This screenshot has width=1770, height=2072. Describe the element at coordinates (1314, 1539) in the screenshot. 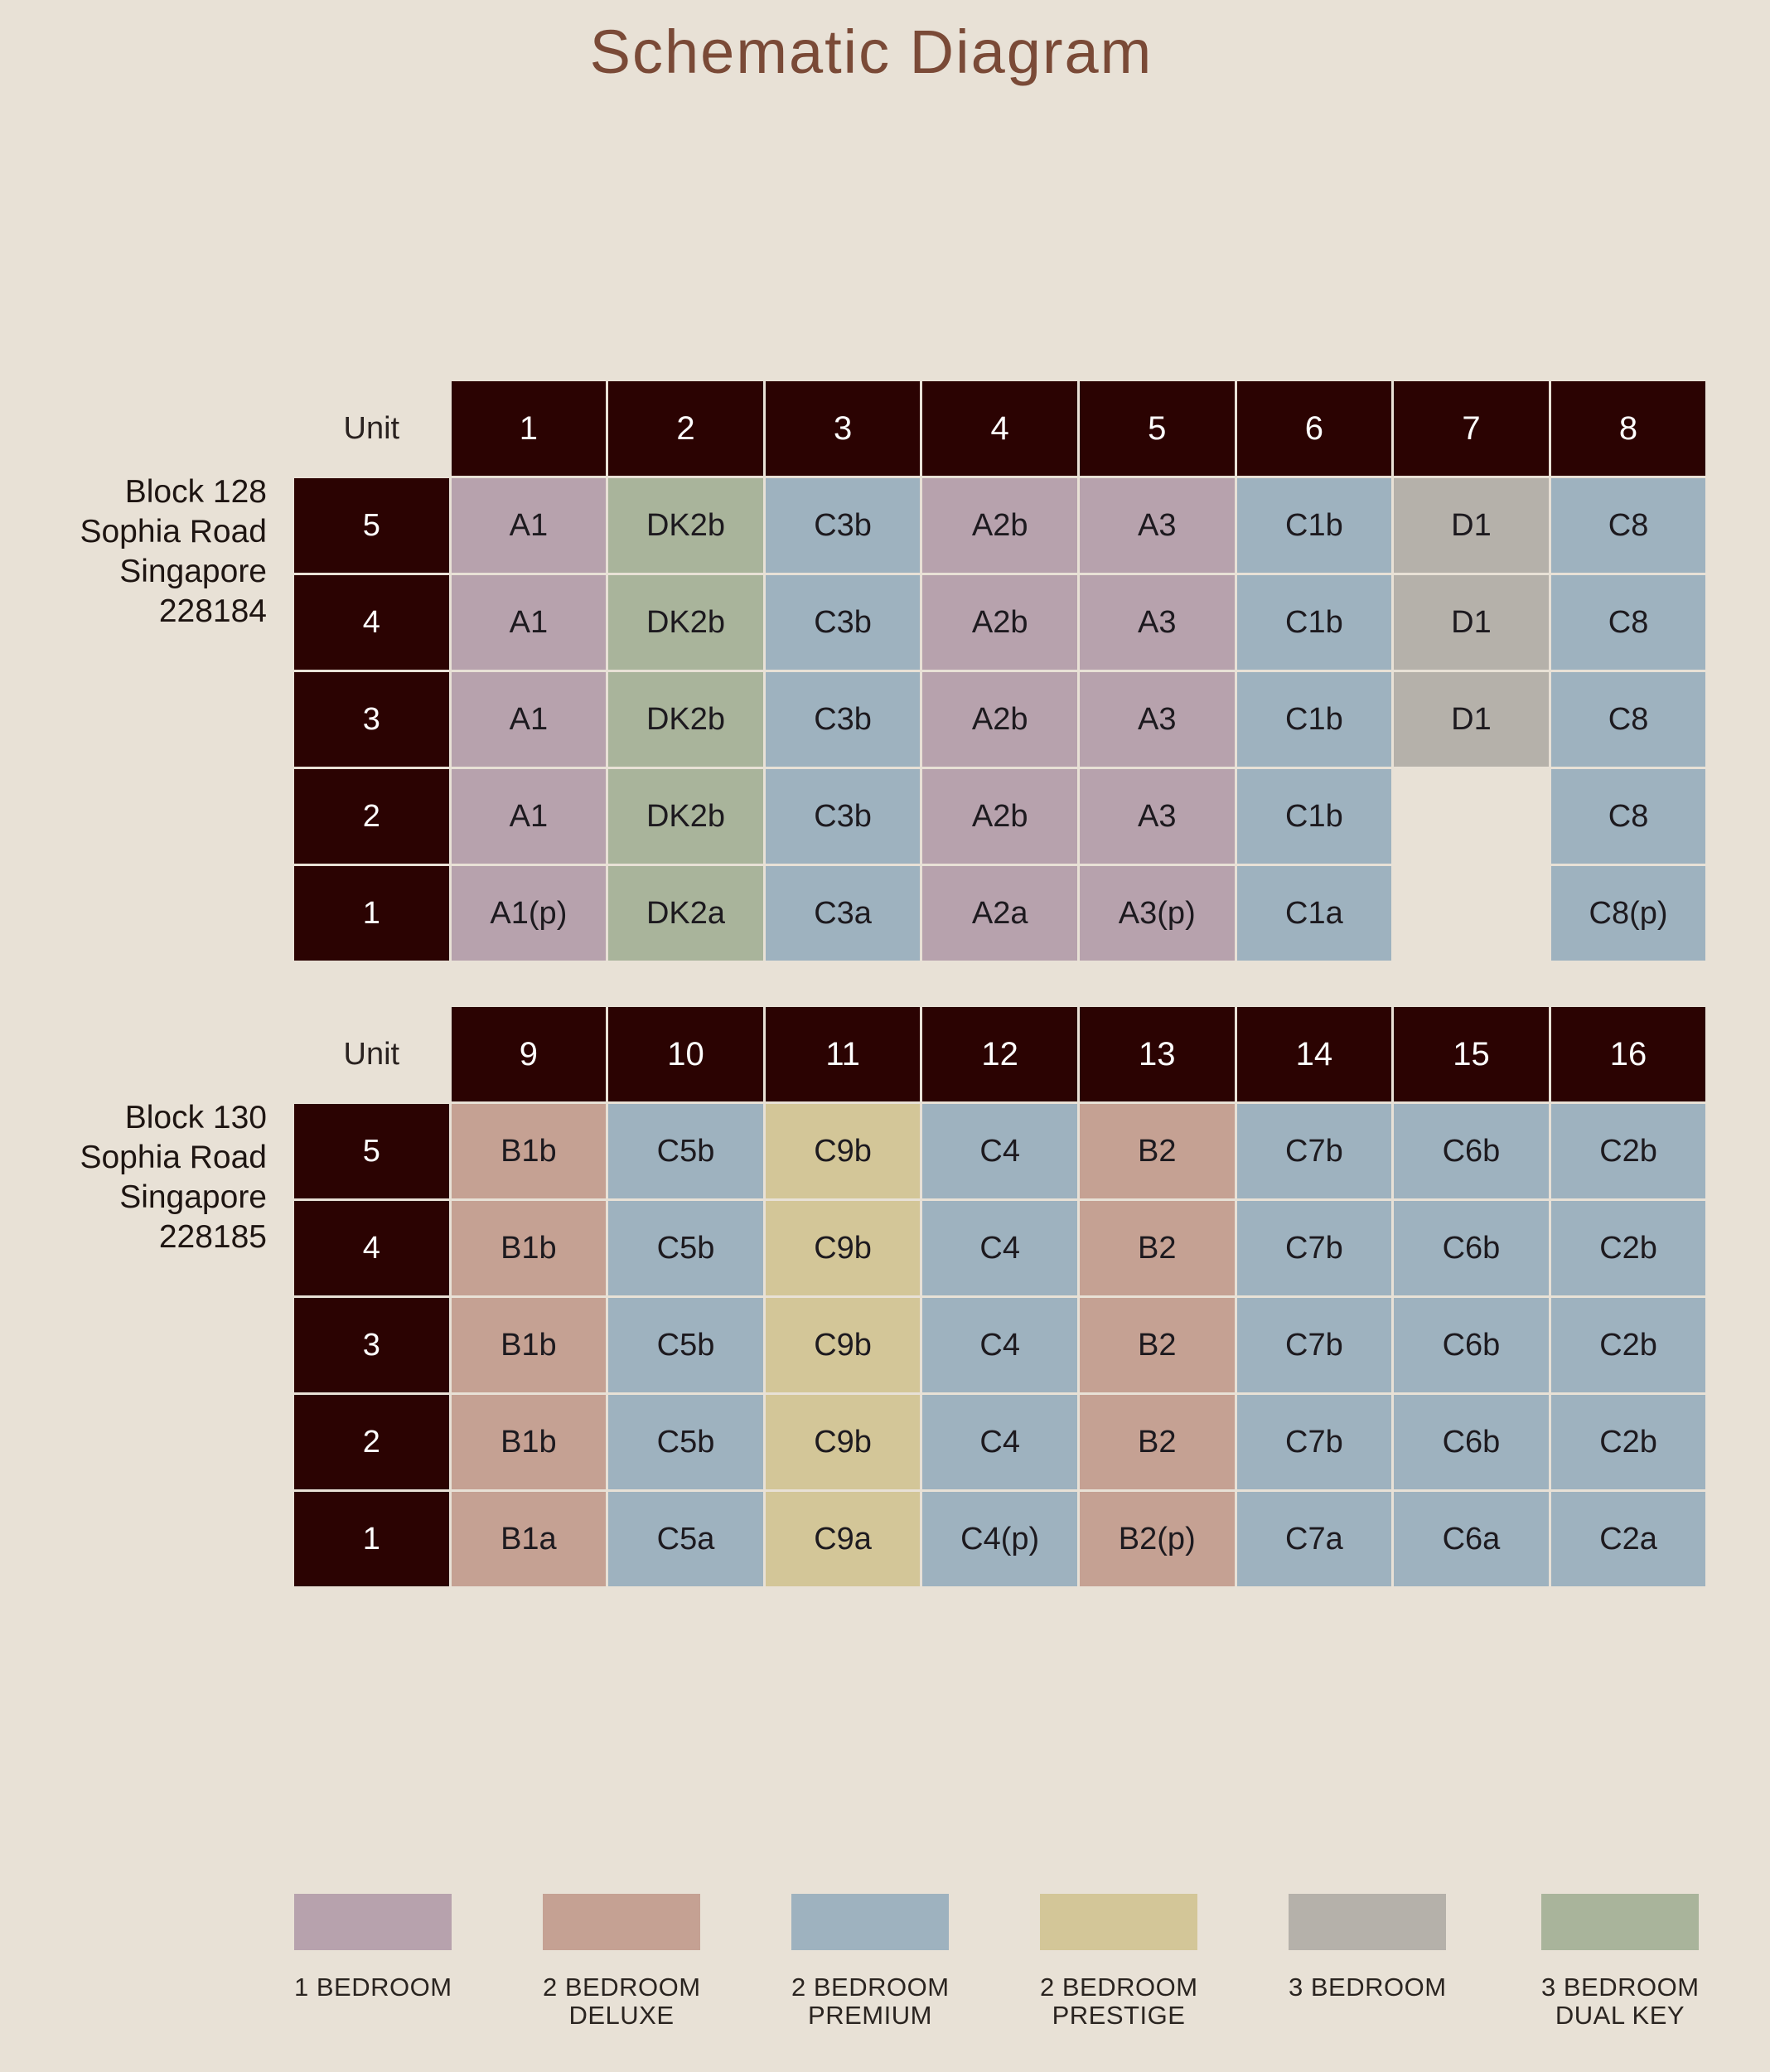

I see `unit-cell: C7a` at that location.